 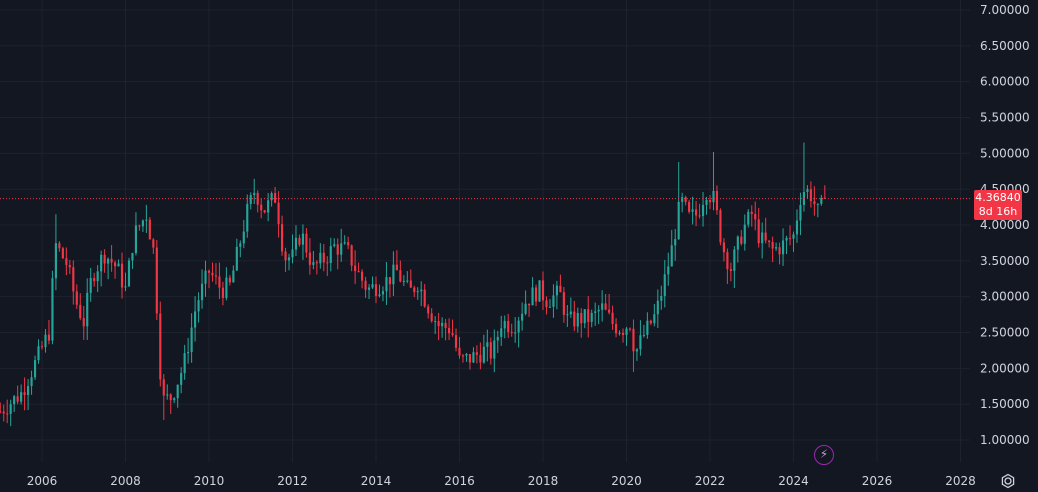 What do you see at coordinates (824, 455) in the screenshot?
I see `lightning-icon: ⚡` at bounding box center [824, 455].